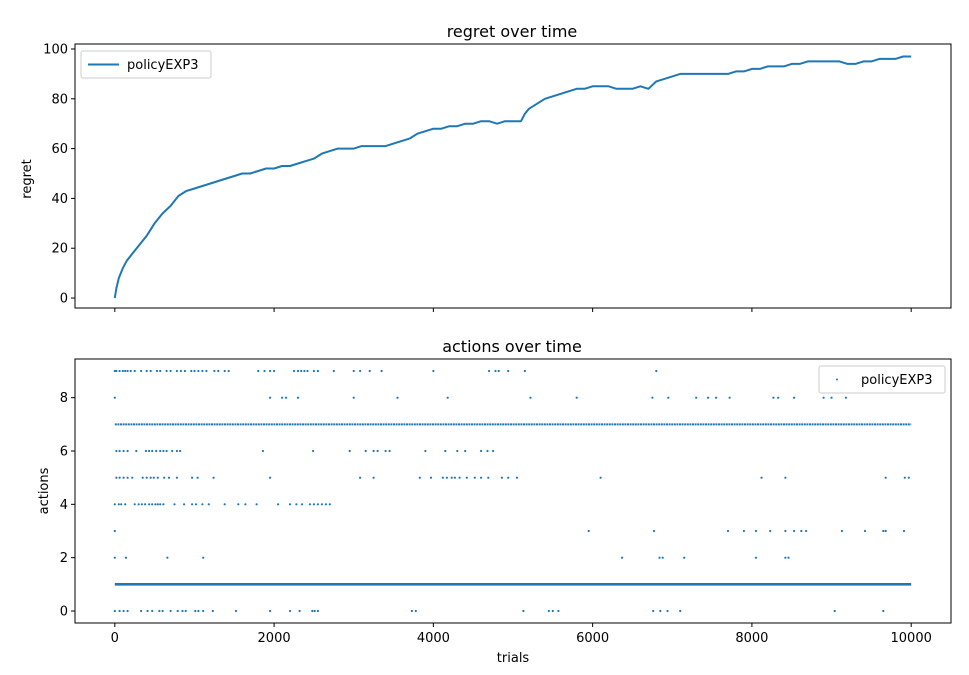 This screenshot has width=969, height=675. What do you see at coordinates (163, 65) in the screenshot?
I see `regret-legend-label: policyEXP3` at bounding box center [163, 65].